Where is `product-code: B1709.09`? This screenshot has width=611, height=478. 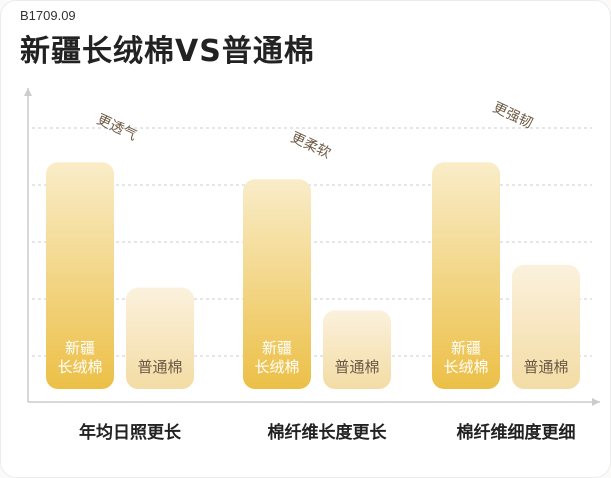
product-code: B1709.09 is located at coordinates (48, 15).